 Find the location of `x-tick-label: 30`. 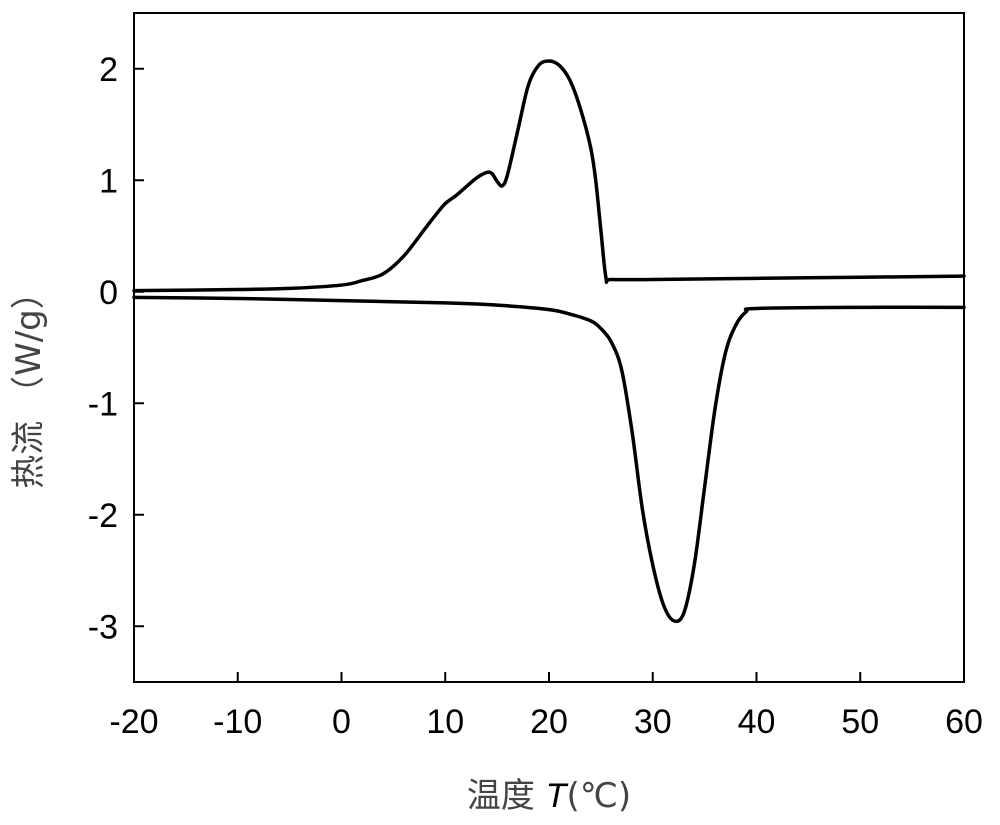

x-tick-label: 30 is located at coordinates (653, 722).